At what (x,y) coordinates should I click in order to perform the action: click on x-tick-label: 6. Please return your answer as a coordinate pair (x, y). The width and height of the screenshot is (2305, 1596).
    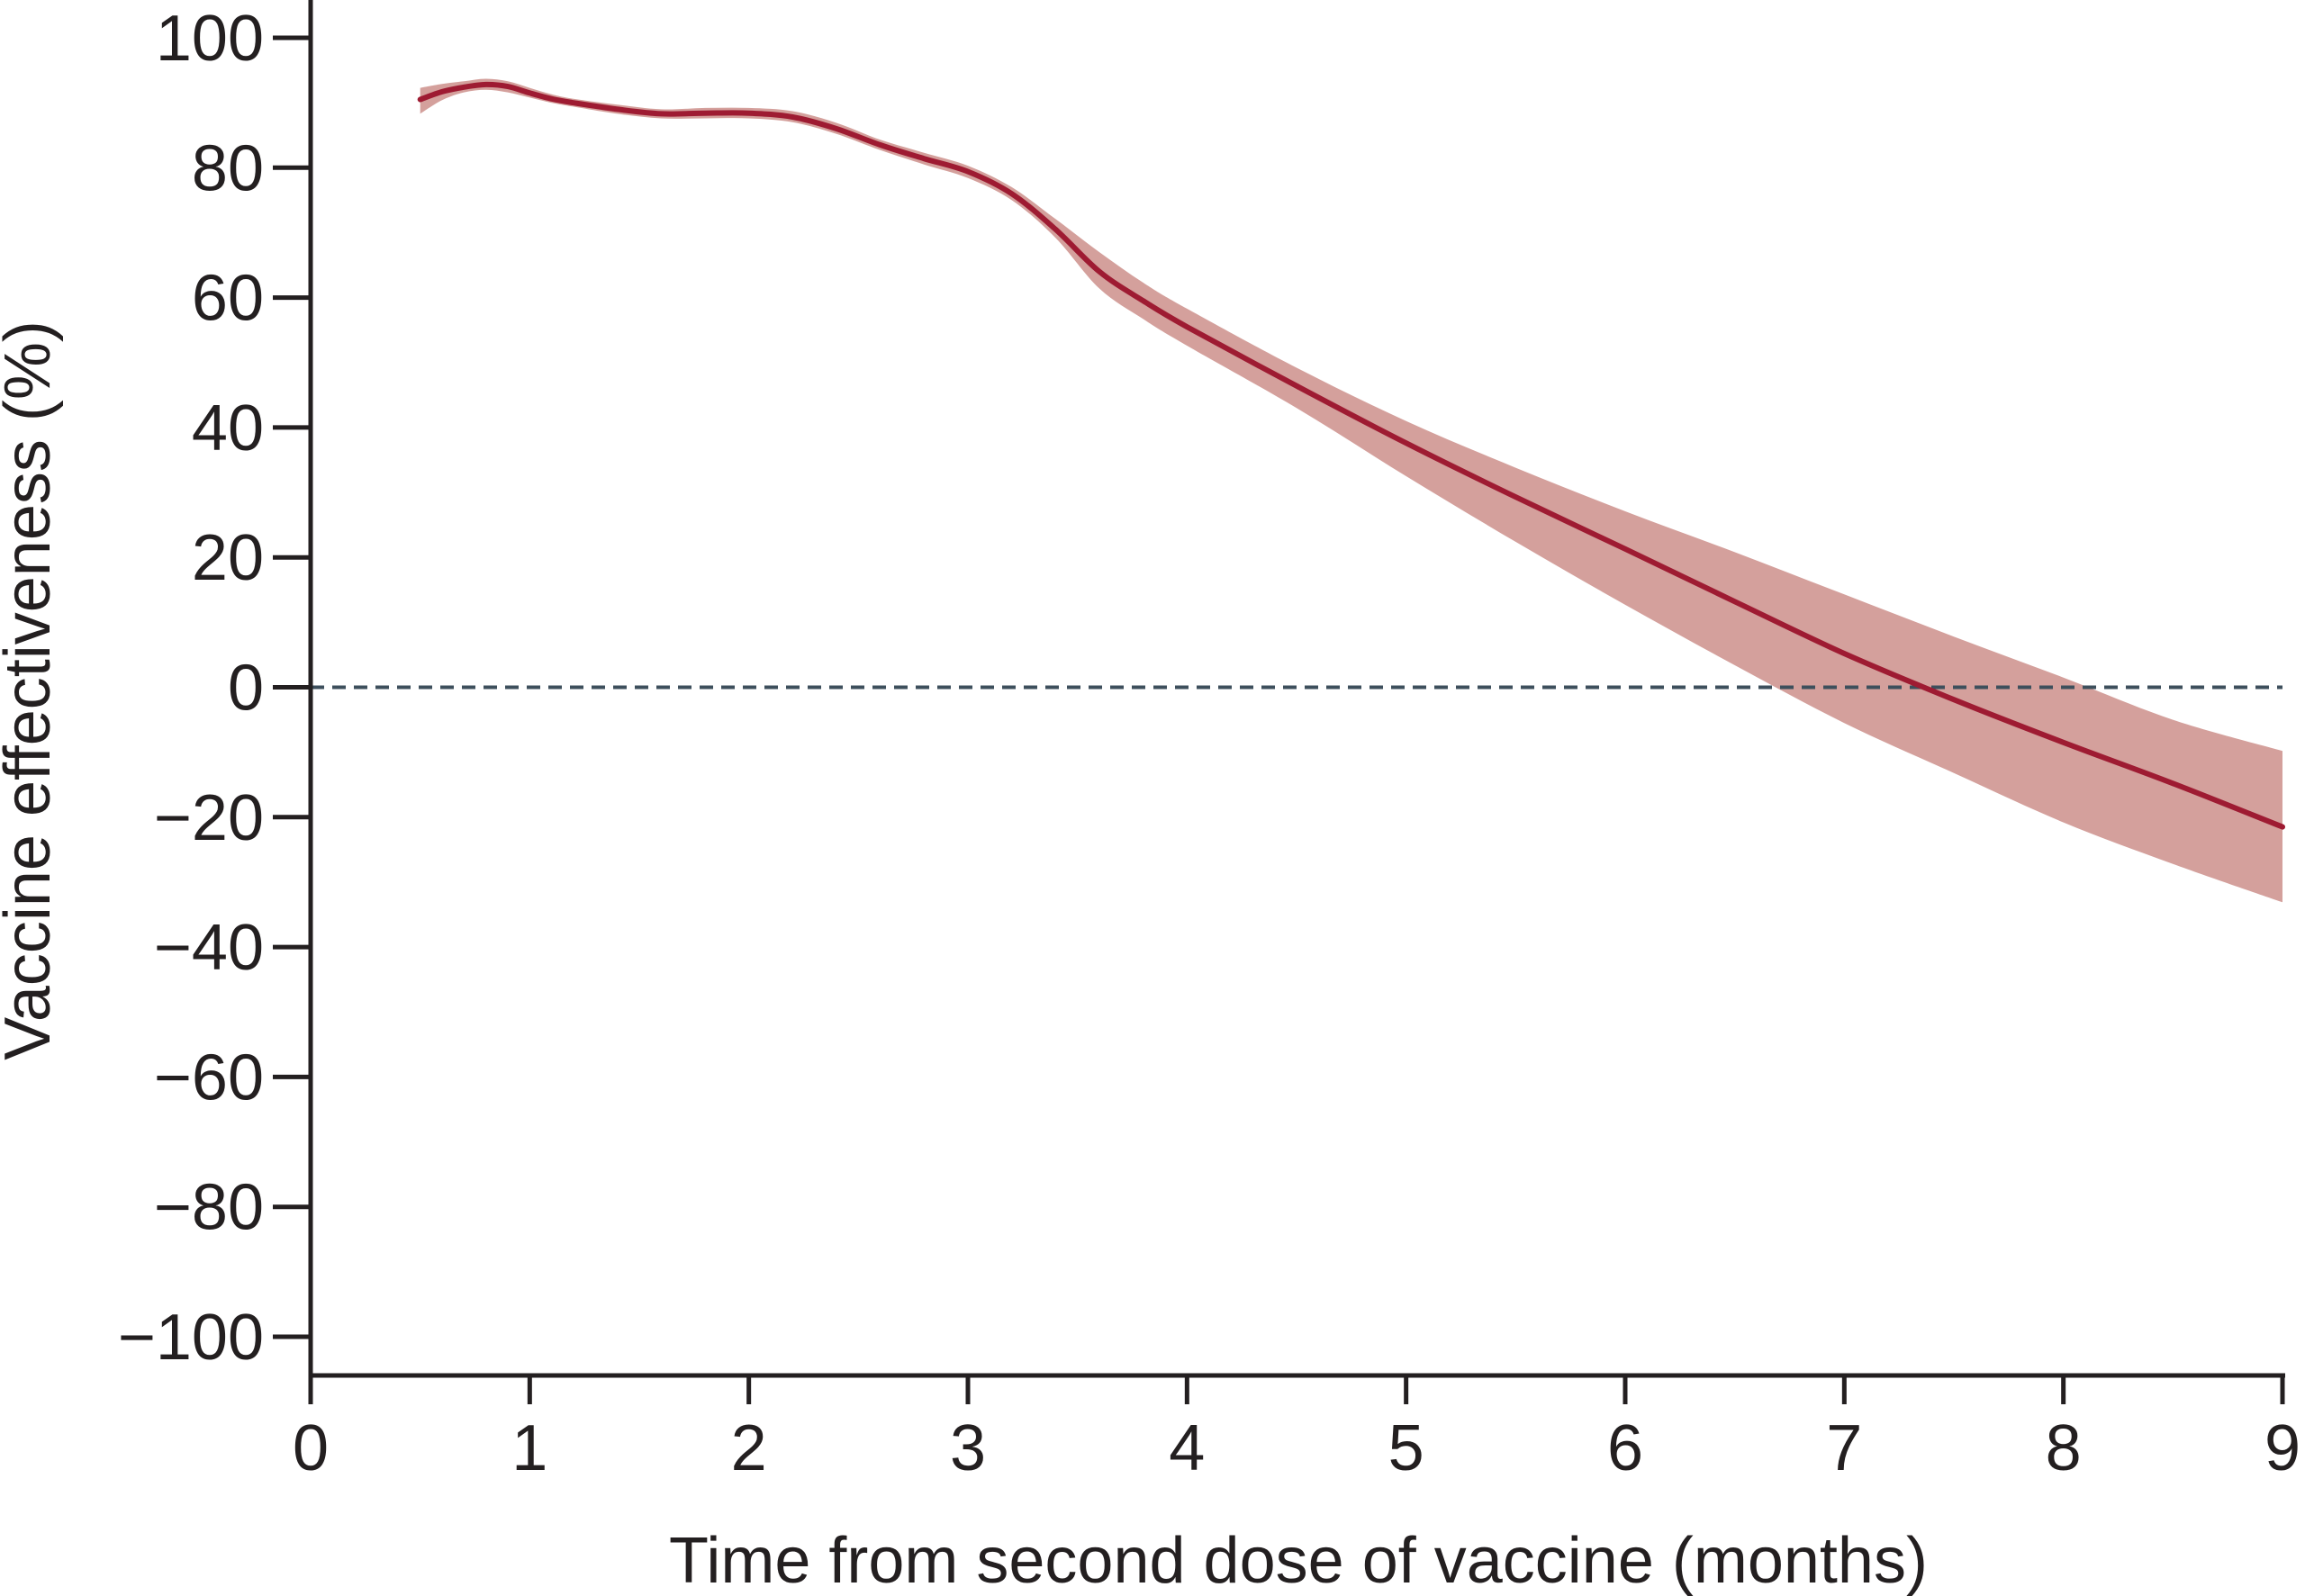
    Looking at the image, I should click on (1625, 1448).